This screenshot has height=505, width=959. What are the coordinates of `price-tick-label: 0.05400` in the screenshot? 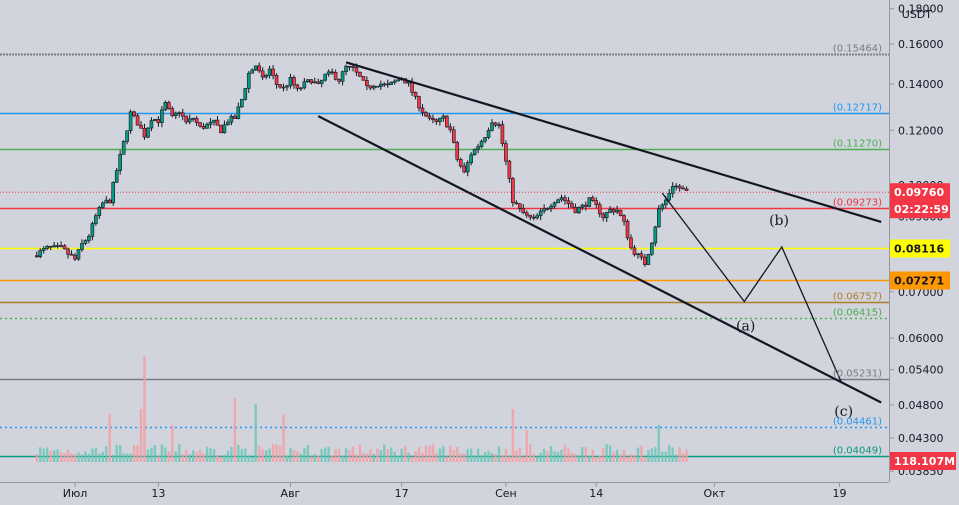 It's located at (921, 370).